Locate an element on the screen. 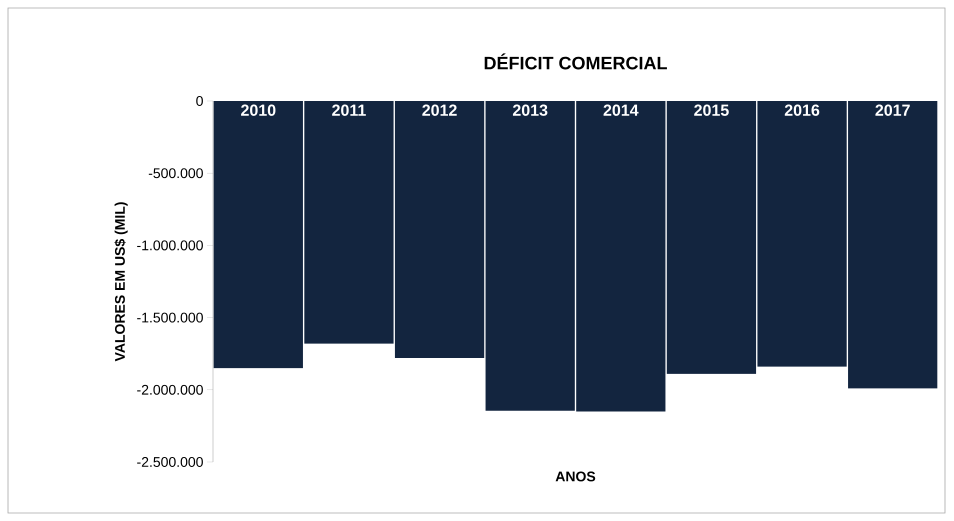 This screenshot has width=954, height=521. x-tick-label: 2010 is located at coordinates (258, 110).